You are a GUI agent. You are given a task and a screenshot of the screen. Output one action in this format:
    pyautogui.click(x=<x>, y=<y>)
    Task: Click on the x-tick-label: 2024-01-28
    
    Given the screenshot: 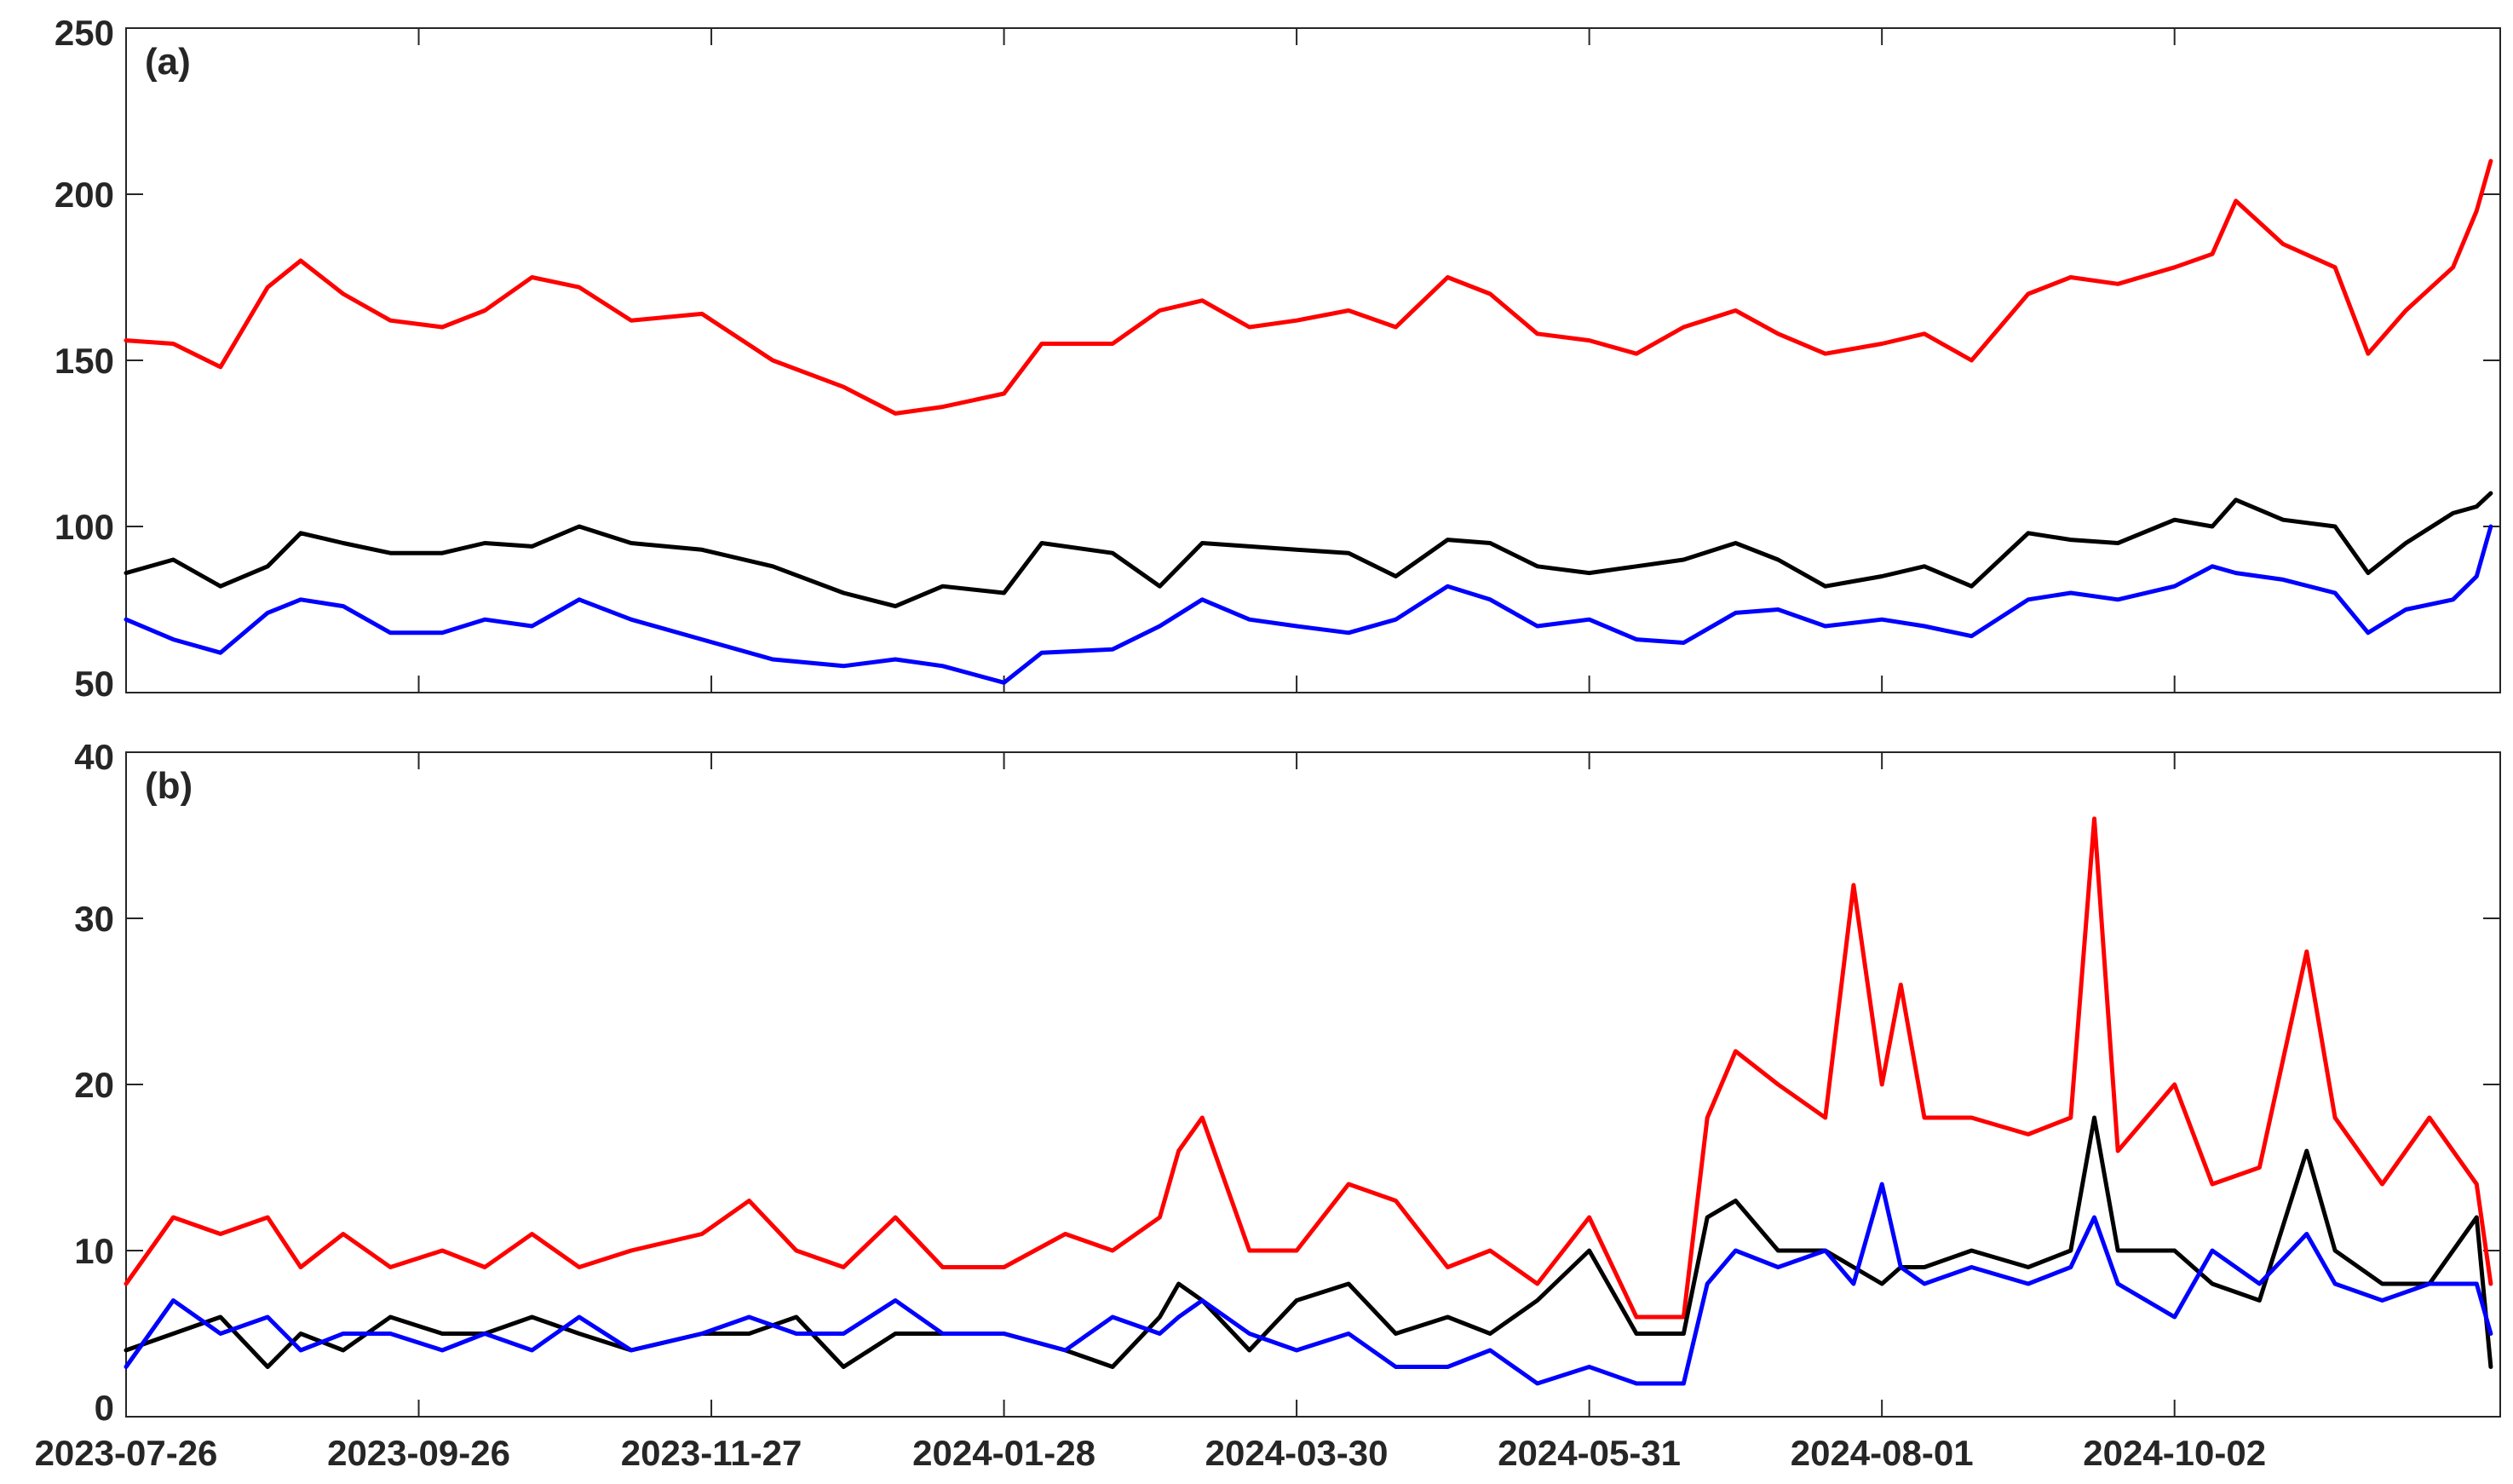 What is the action you would take?
    pyautogui.click(x=1003, y=1453)
    